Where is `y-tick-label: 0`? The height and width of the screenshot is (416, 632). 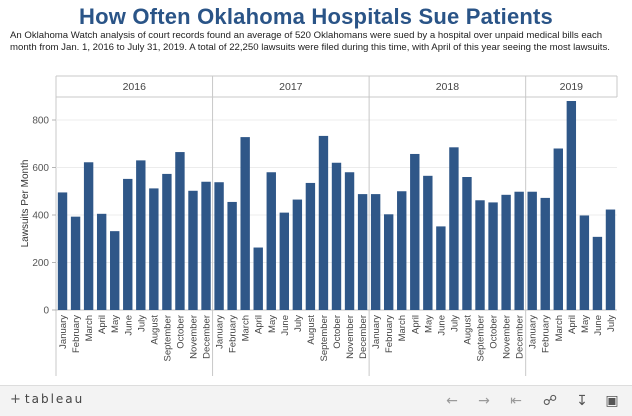 y-tick-label: 0 is located at coordinates (46, 311).